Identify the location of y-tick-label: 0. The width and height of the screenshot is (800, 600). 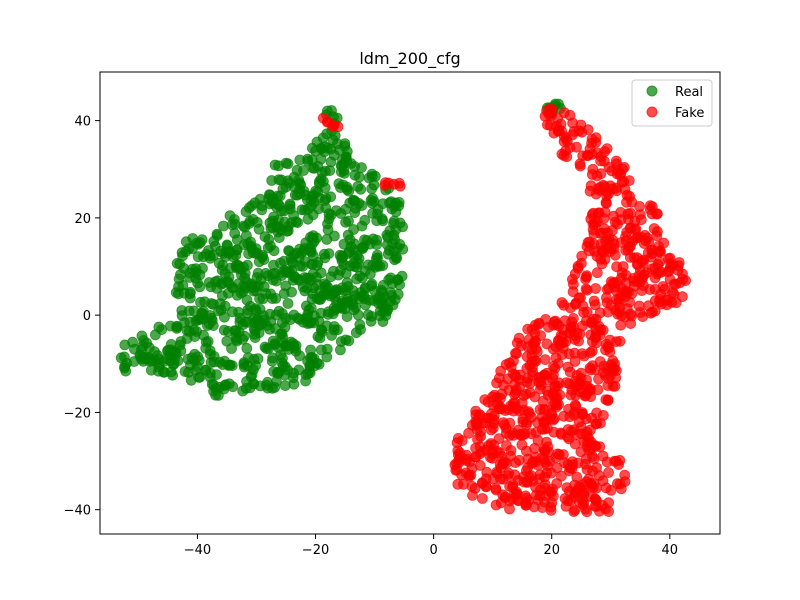
(87, 316).